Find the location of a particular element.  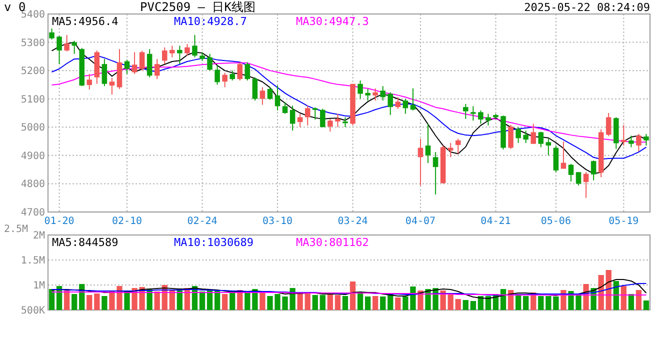

y-tick-label: 5400 is located at coordinates (32, 15).